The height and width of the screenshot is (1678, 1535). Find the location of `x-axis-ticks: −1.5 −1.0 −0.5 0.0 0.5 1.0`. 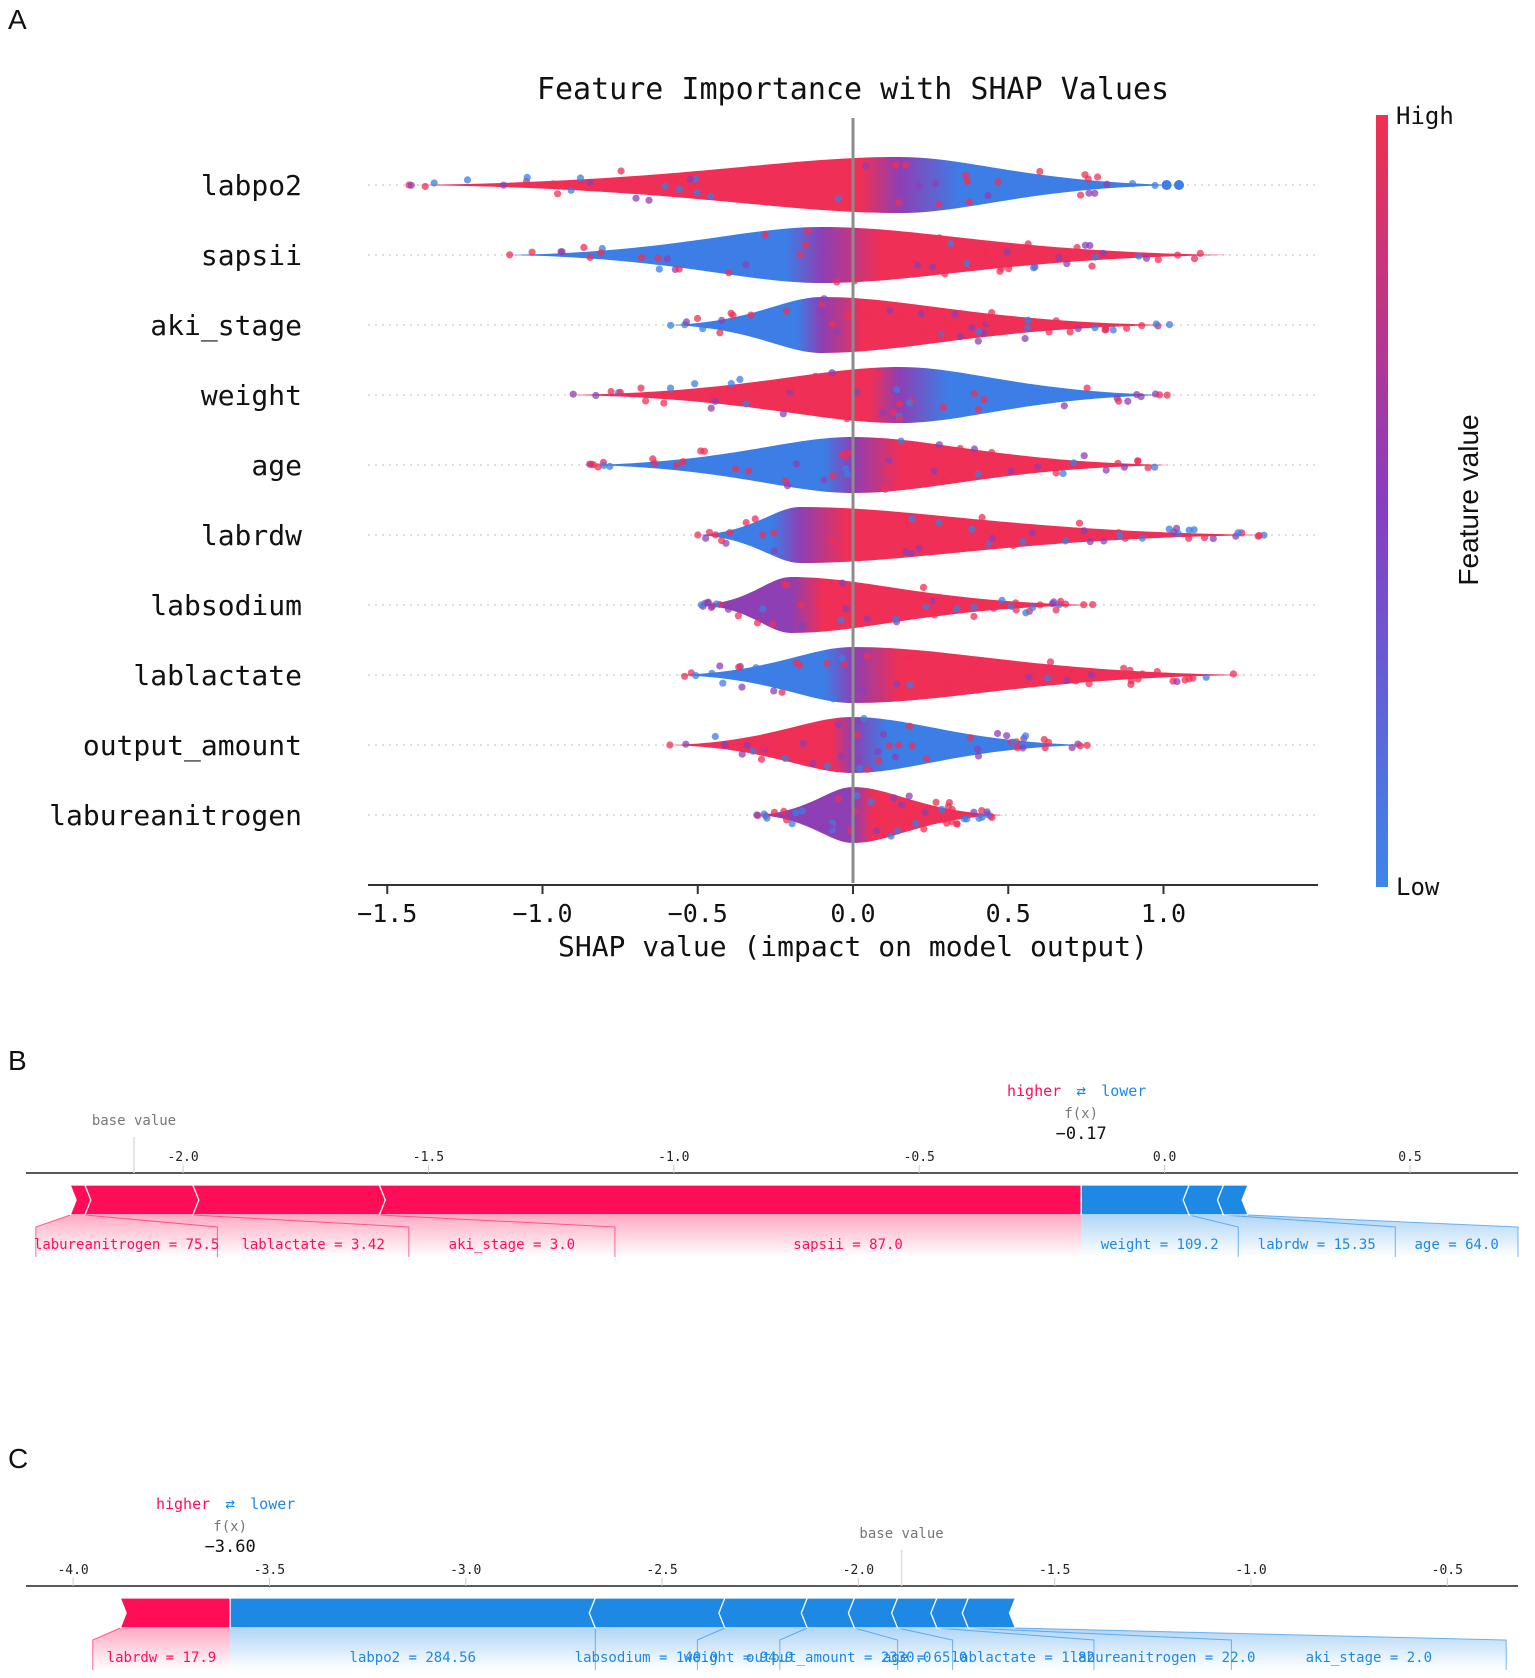

x-axis-ticks: −1.5 −1.0 −0.5 0.0 0.5 1.0 is located at coordinates (771, 906).